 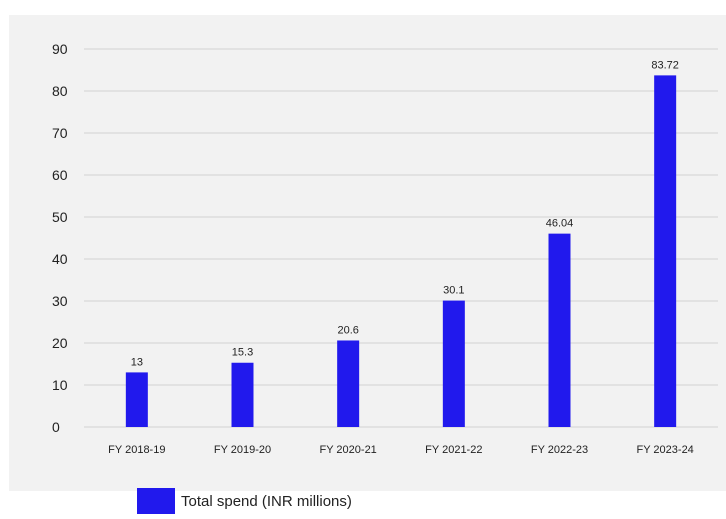 I want to click on data-label: 13, so click(x=137, y=362).